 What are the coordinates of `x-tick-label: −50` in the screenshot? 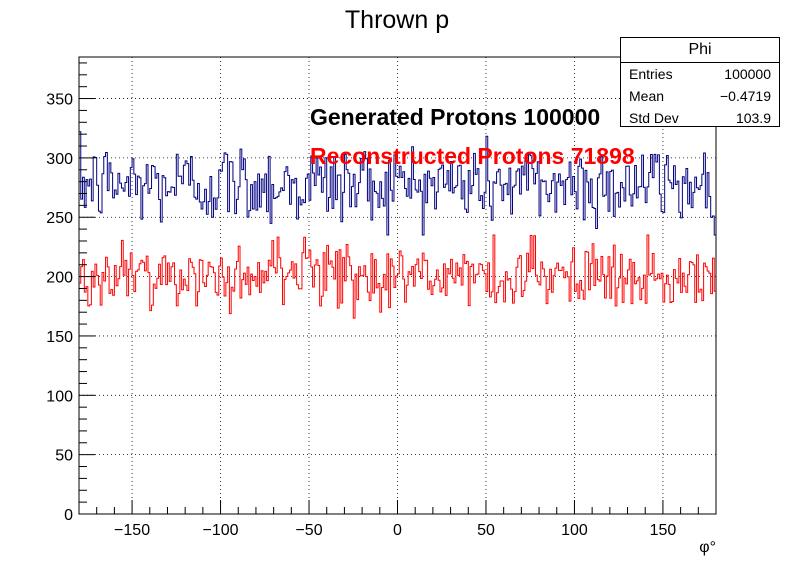 It's located at (308, 530).